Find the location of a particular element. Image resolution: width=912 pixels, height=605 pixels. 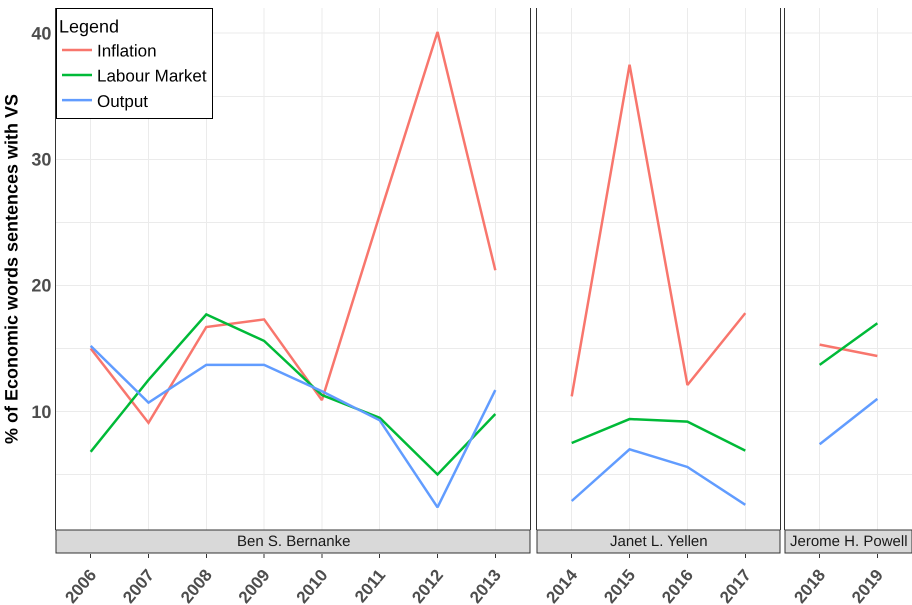

text: Janet L. Yellen is located at coordinates (659, 541).